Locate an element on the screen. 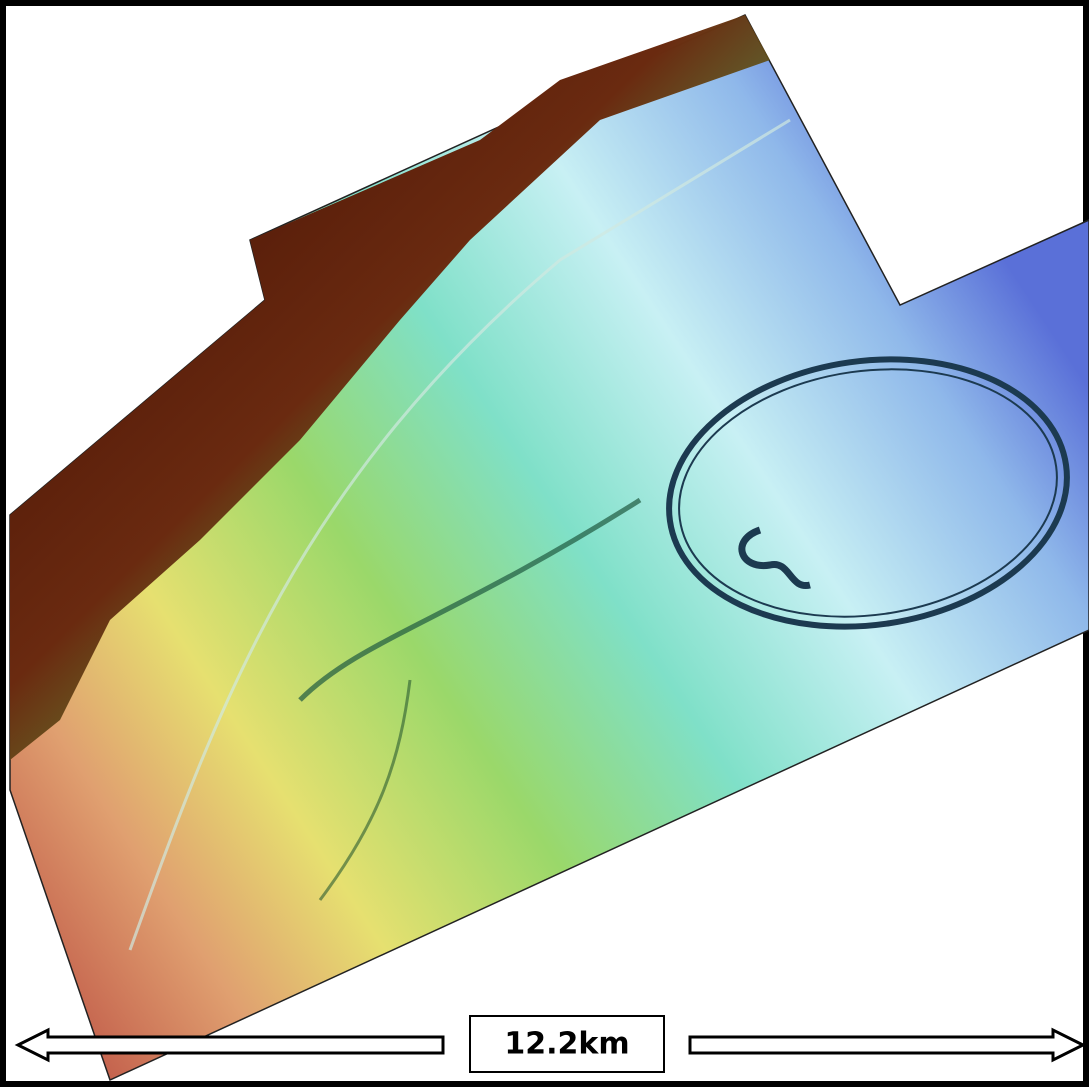 Image resolution: width=1089 pixels, height=1087 pixels. track-loop is located at coordinates (774, 557).